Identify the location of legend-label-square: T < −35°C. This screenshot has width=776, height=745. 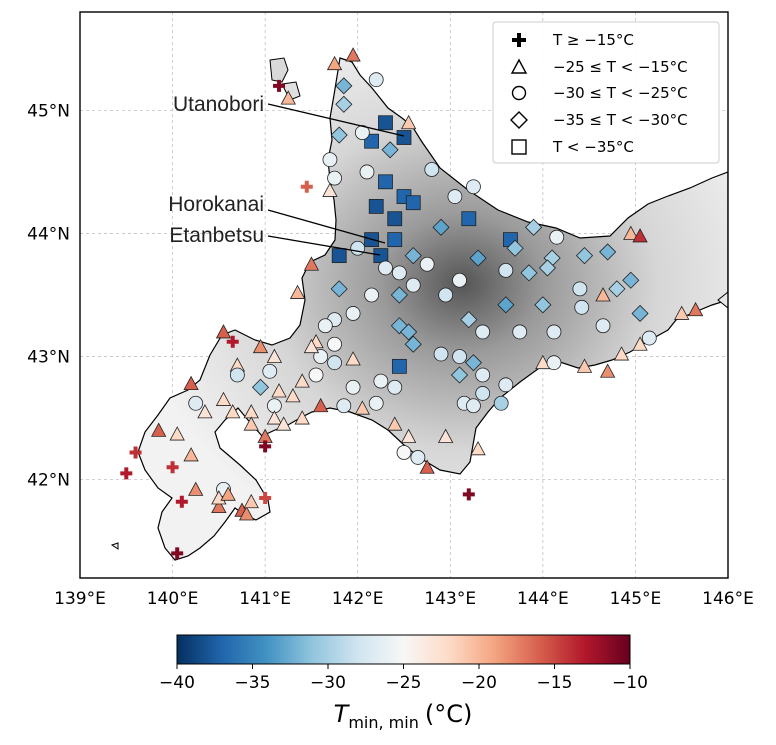
(593, 147).